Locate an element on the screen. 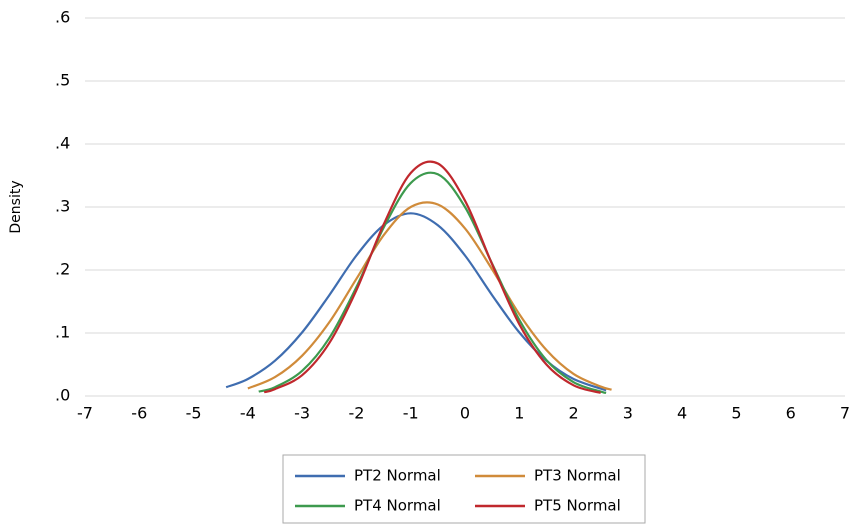 The height and width of the screenshot is (527, 855). x-tick-label: -4 is located at coordinates (248, 413).